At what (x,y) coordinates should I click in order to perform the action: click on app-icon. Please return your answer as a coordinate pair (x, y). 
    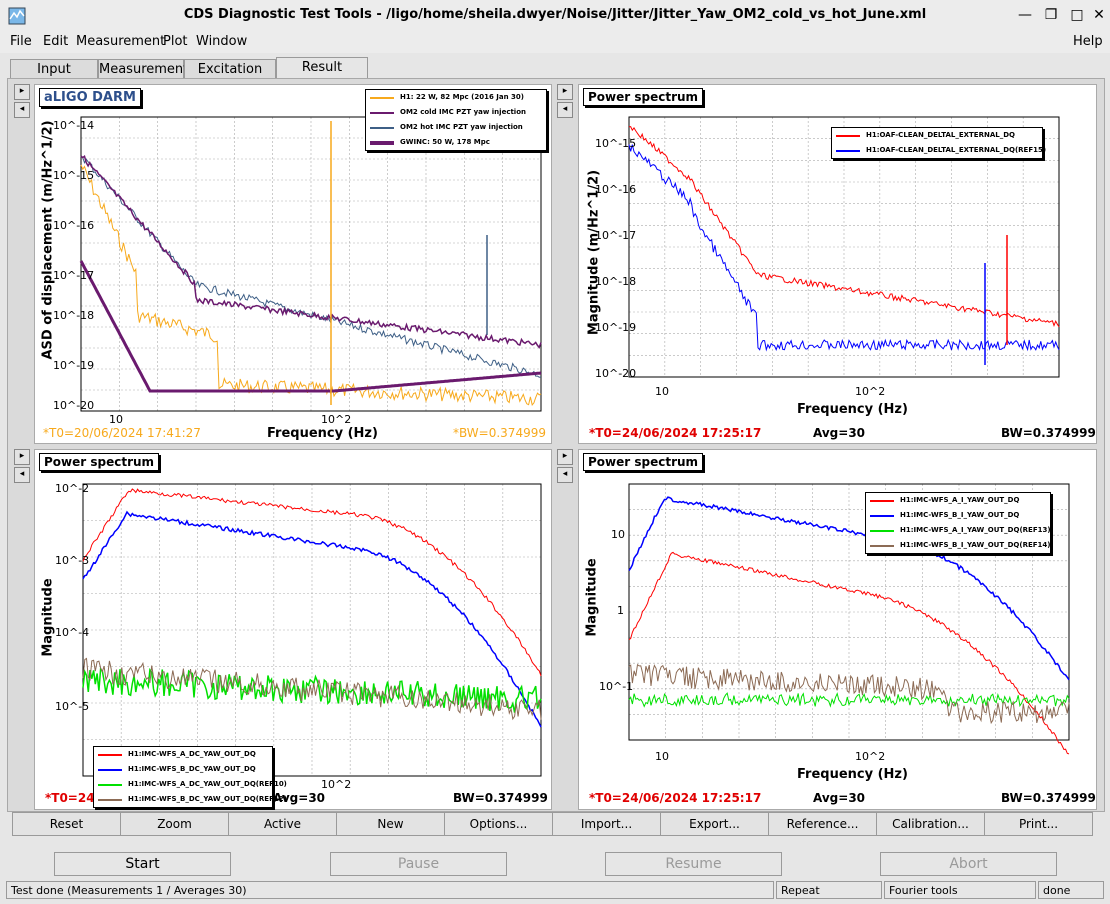
    Looking at the image, I should click on (17, 16).